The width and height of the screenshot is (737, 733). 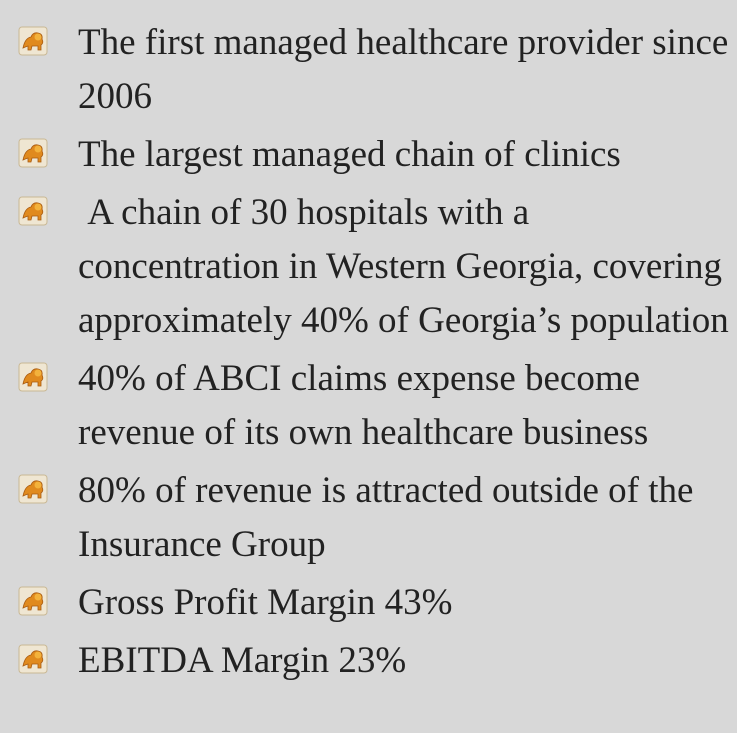 I want to click on bullet-item: The largest managed chain of clinics, so click(x=368, y=155).